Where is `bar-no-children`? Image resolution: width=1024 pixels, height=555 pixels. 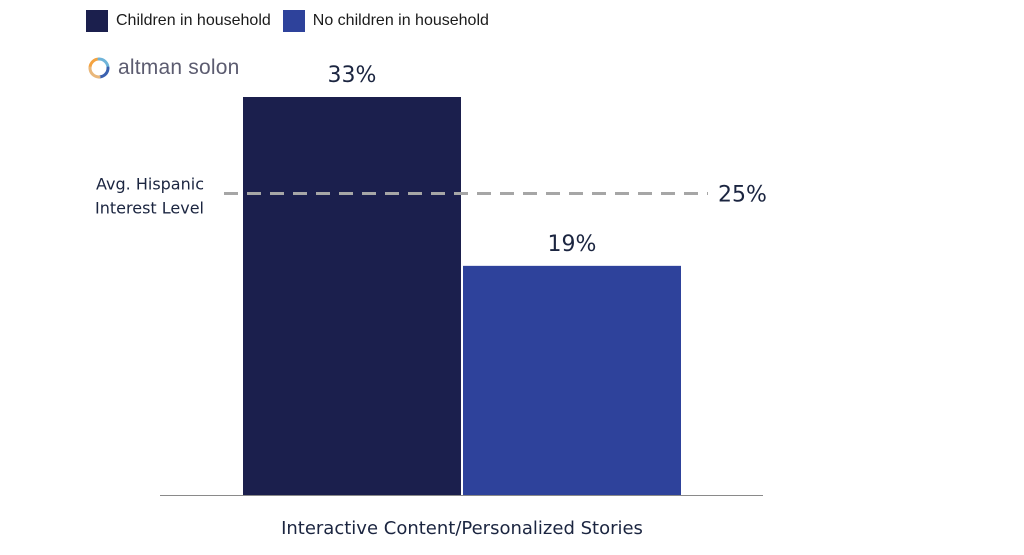 bar-no-children is located at coordinates (572, 380).